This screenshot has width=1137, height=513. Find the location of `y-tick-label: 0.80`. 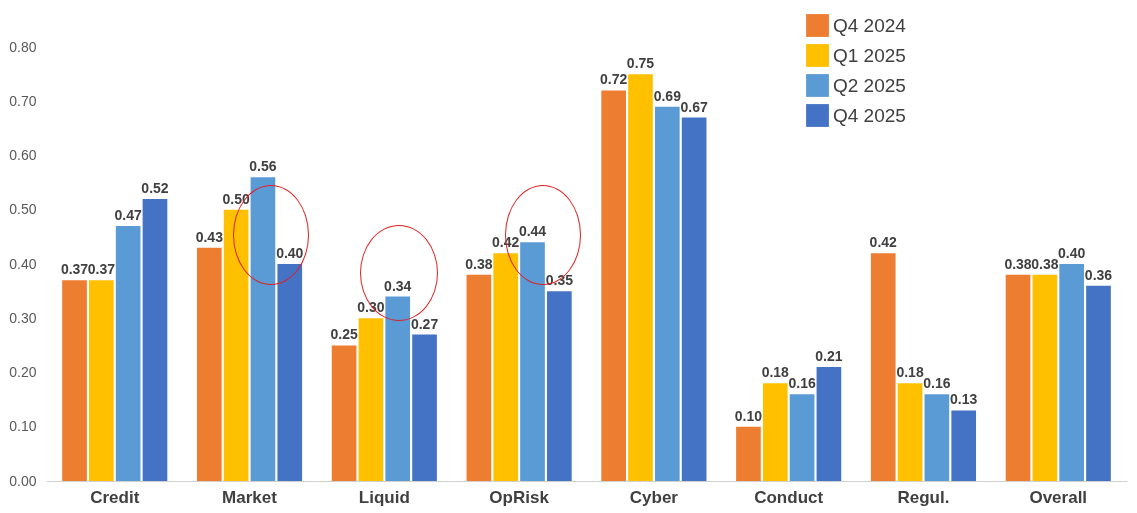

y-tick-label: 0.80 is located at coordinates (23, 46).